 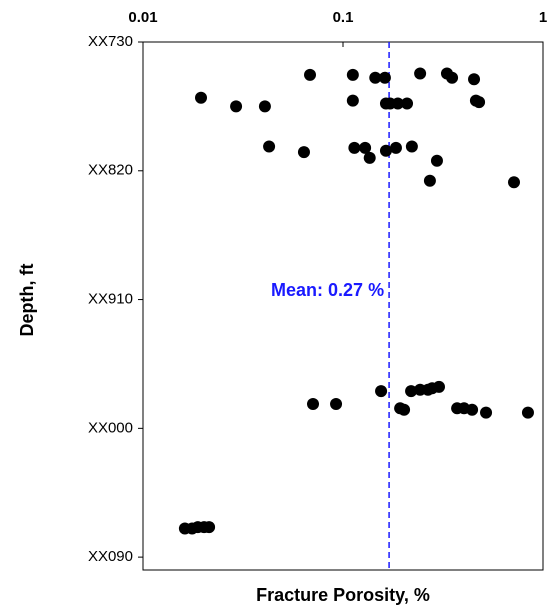 What do you see at coordinates (27, 300) in the screenshot?
I see `y-axis-label: Depth, ft` at bounding box center [27, 300].